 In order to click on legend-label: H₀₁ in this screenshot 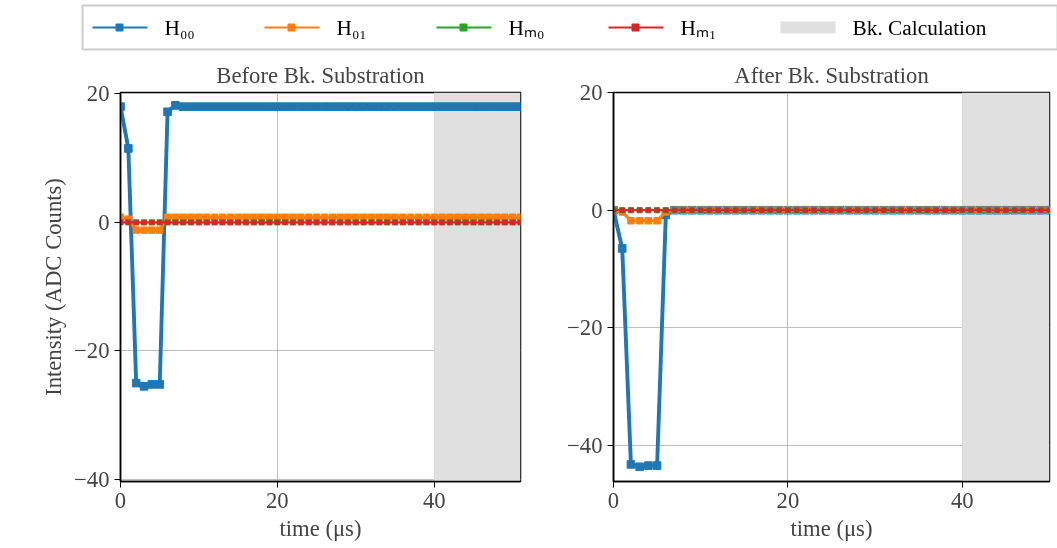, I will do `click(351, 27)`.